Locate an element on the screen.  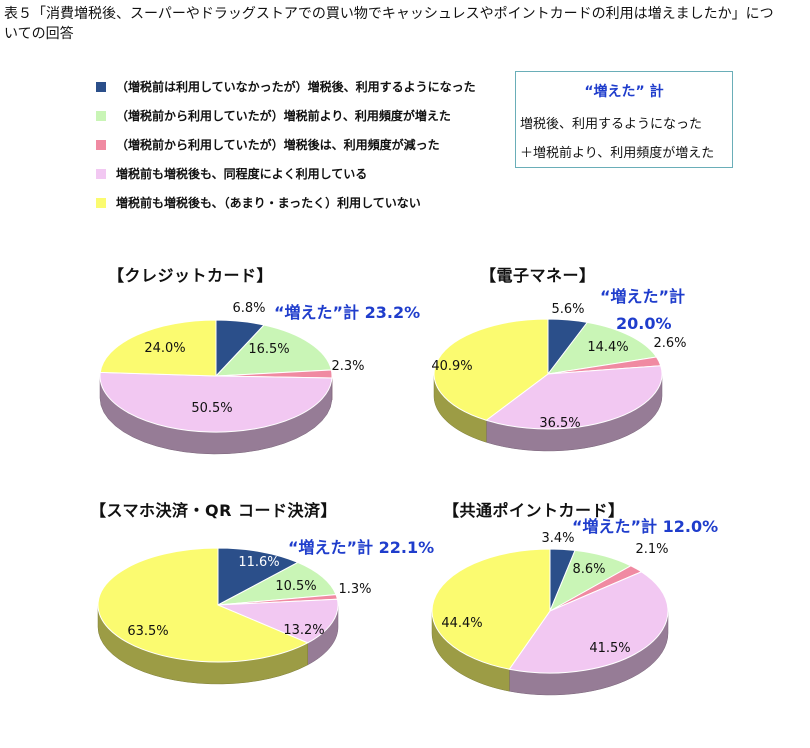
pie-value-label: 2.3% is located at coordinates (347, 366).